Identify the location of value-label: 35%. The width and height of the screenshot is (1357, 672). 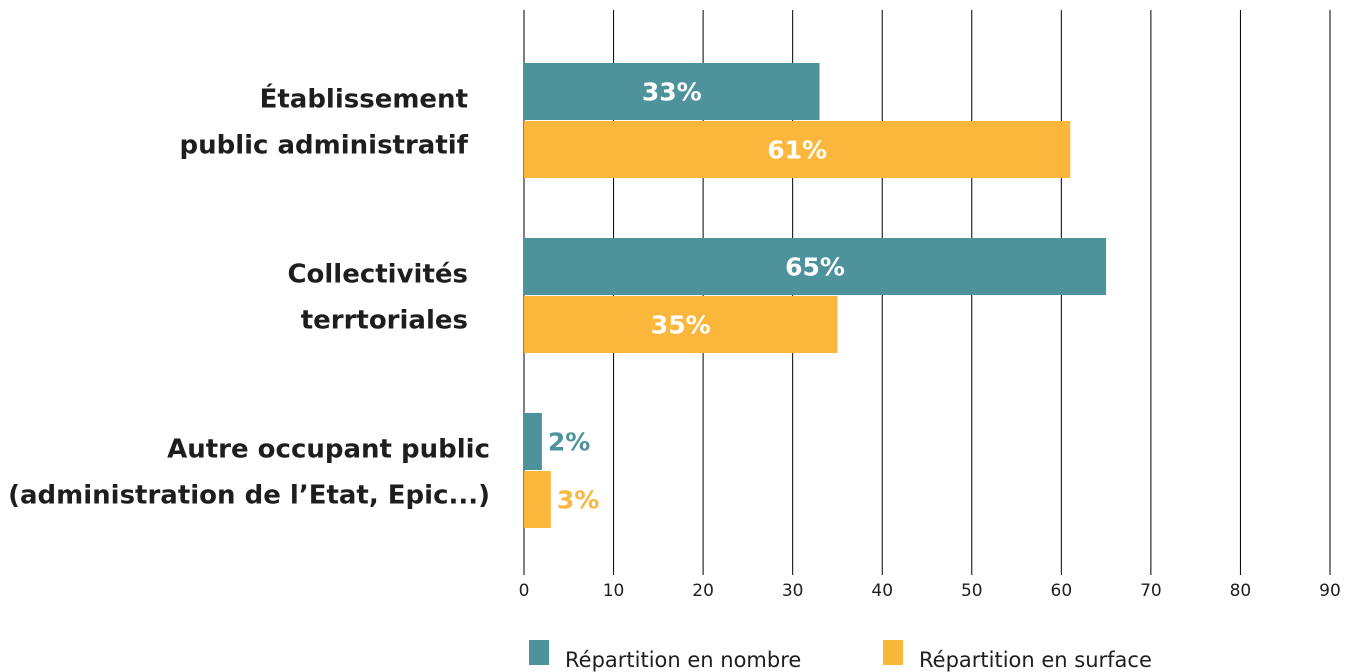
(681, 325).